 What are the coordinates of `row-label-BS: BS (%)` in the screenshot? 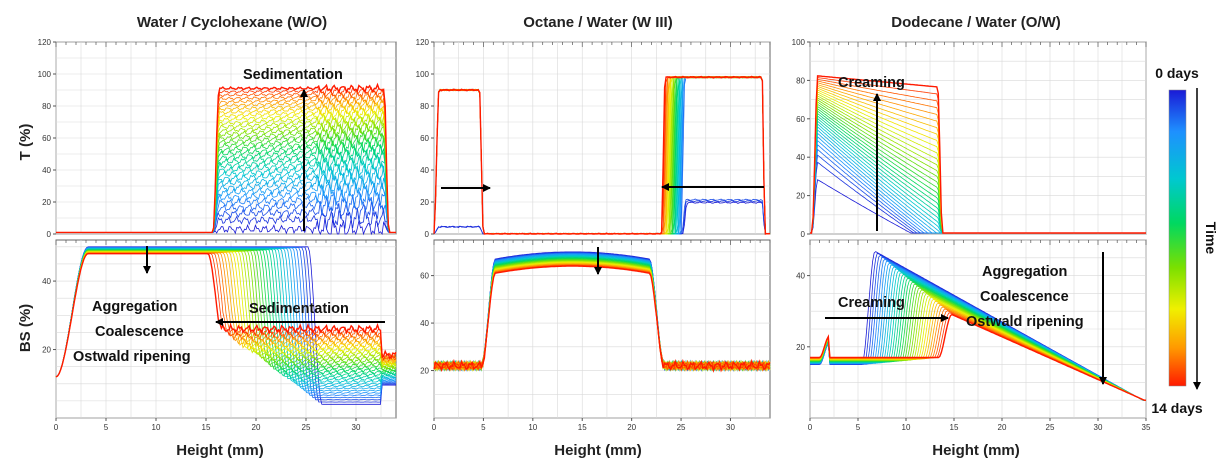 It's located at (25, 328).